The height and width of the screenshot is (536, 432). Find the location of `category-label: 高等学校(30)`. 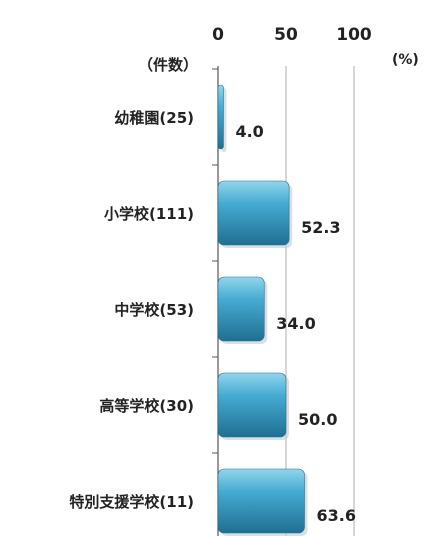

category-label: 高等学校(30) is located at coordinates (146, 406).